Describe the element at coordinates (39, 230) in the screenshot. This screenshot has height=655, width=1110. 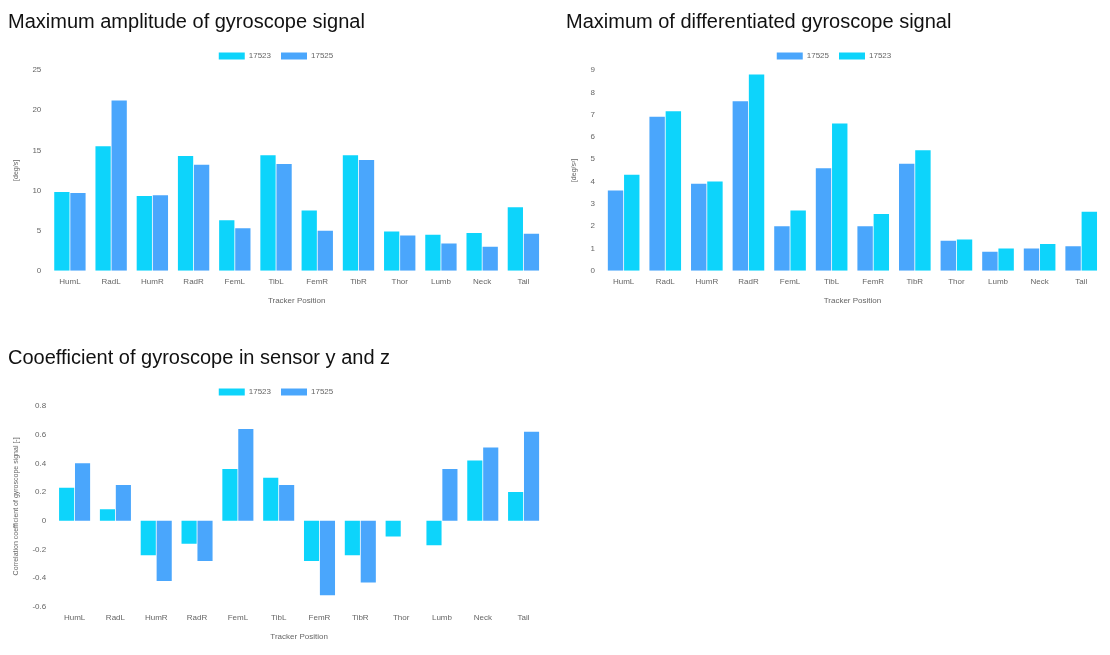
I see `y-tick-label: 5` at that location.